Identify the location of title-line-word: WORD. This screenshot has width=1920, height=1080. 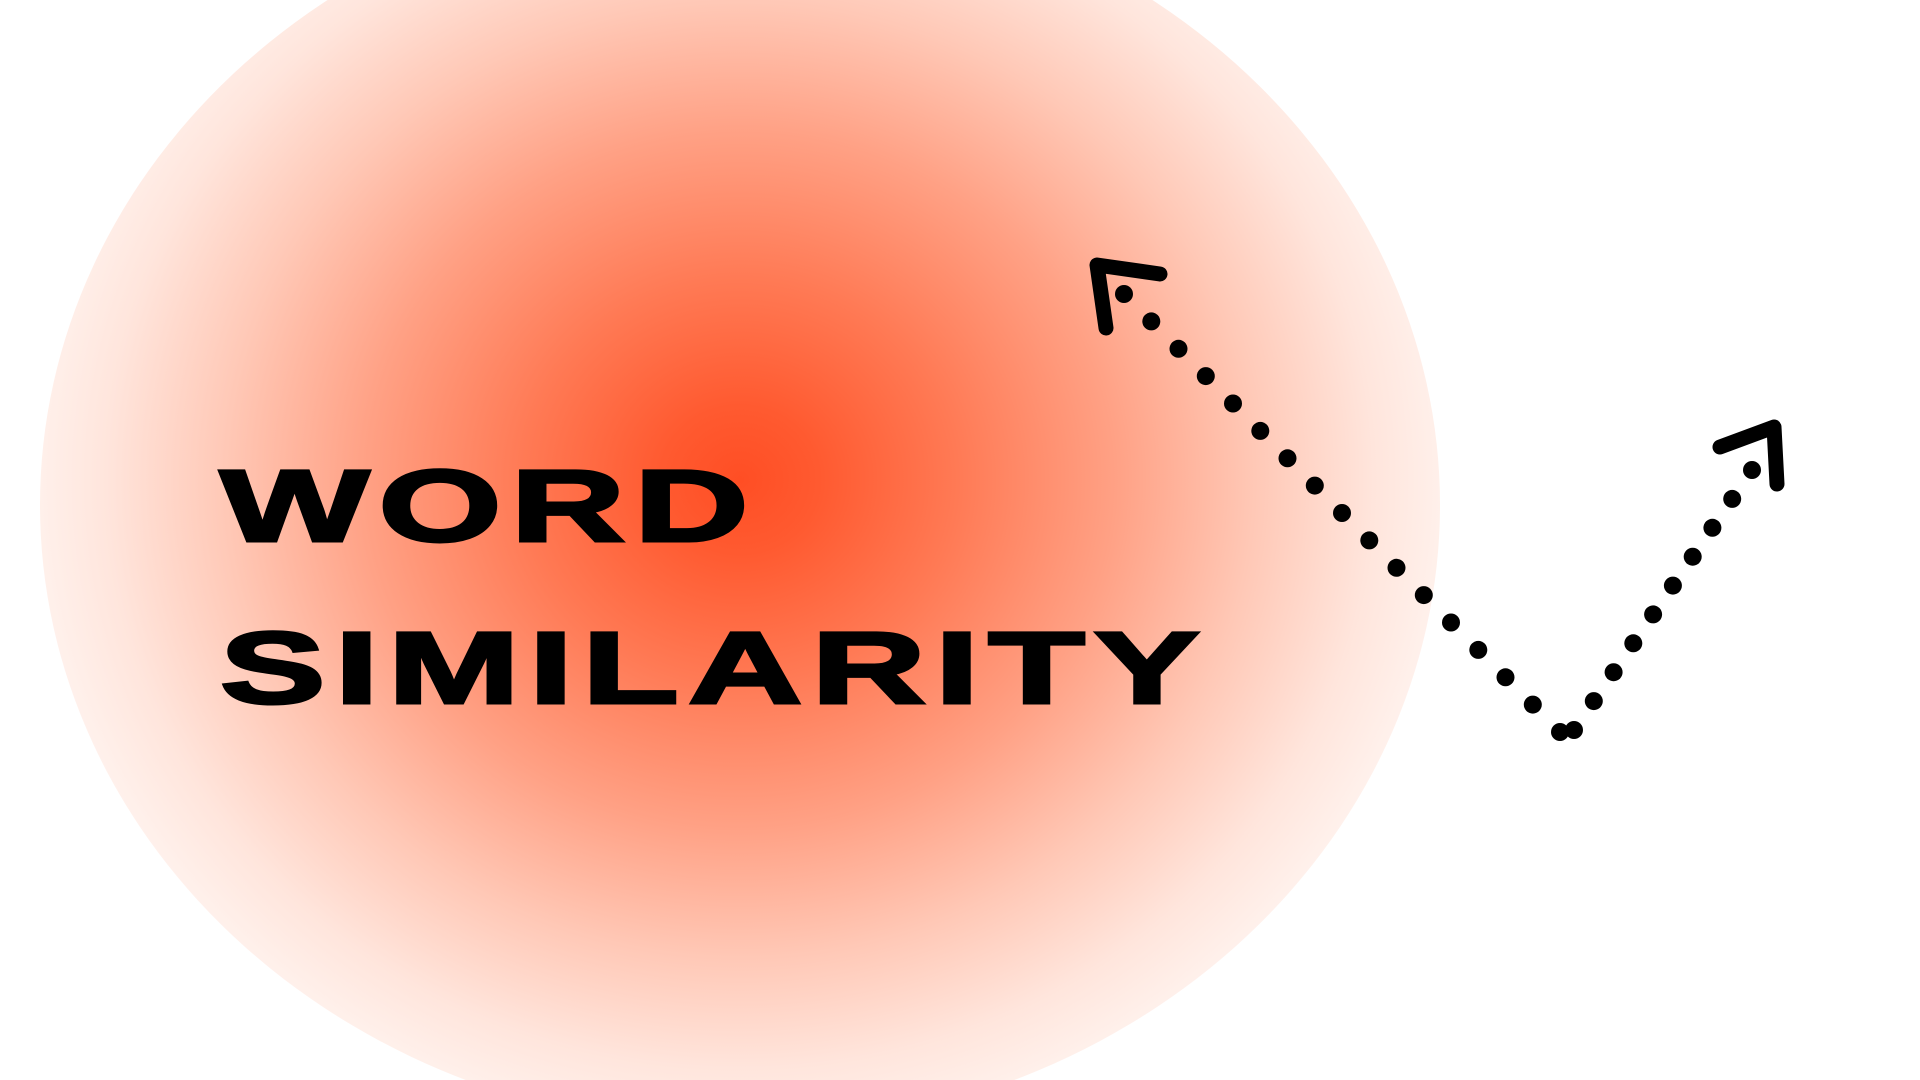
(488, 506).